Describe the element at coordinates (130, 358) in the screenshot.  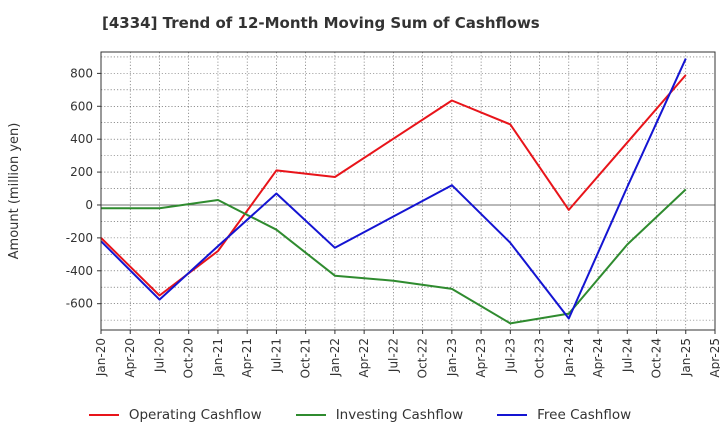
I see `x-tick-label: Apr-20` at that location.